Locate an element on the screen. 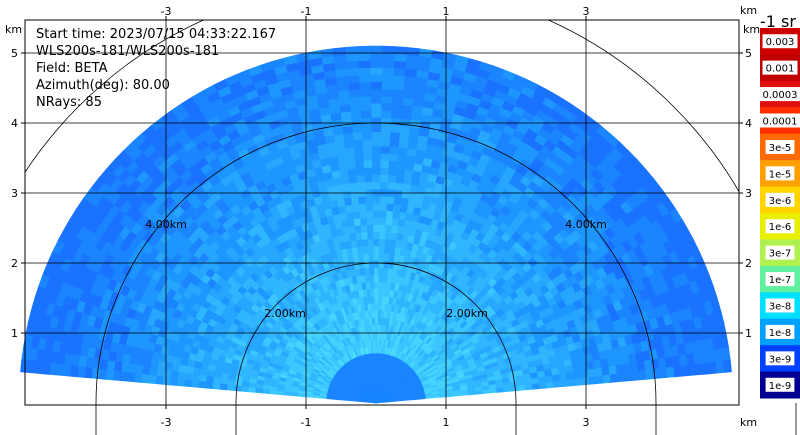  colorbar-label: 3e-8 is located at coordinates (780, 307).